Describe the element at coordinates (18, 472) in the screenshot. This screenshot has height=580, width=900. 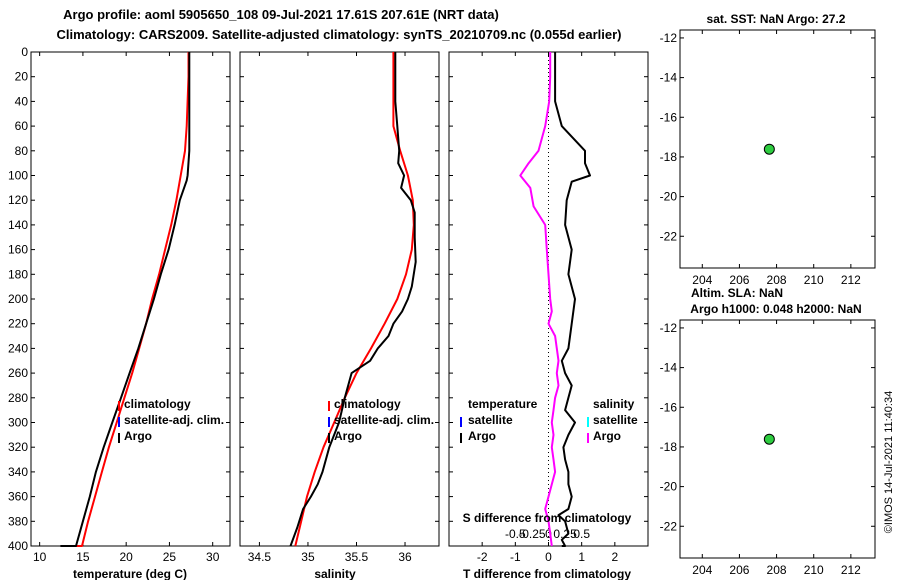
I see `y-tick-label: 340` at that location.